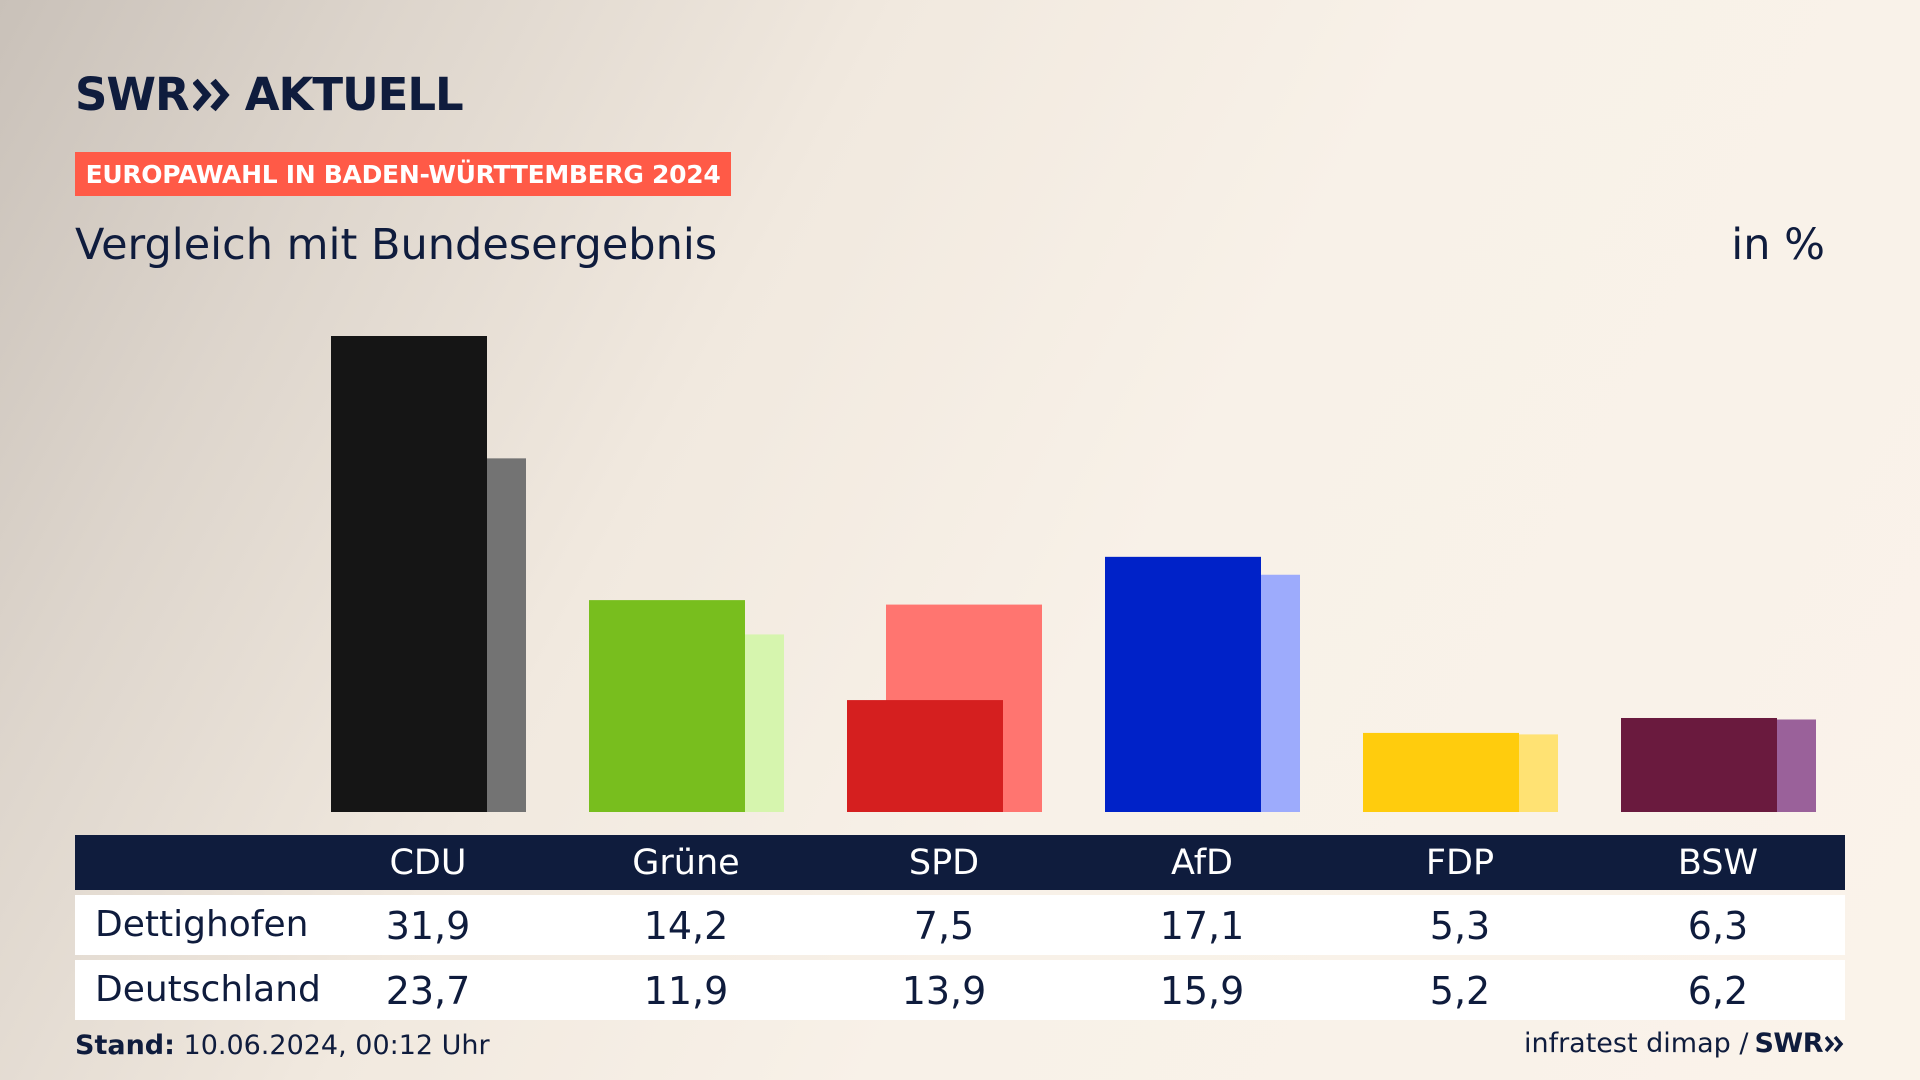  I want to click on column-header: BSW, so click(1718, 863).